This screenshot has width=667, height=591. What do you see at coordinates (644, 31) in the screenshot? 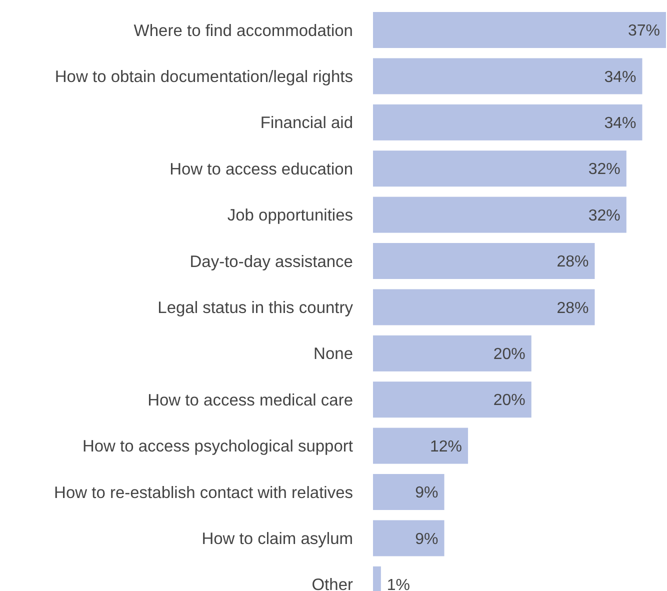
I see `data-label: 37%` at bounding box center [644, 31].